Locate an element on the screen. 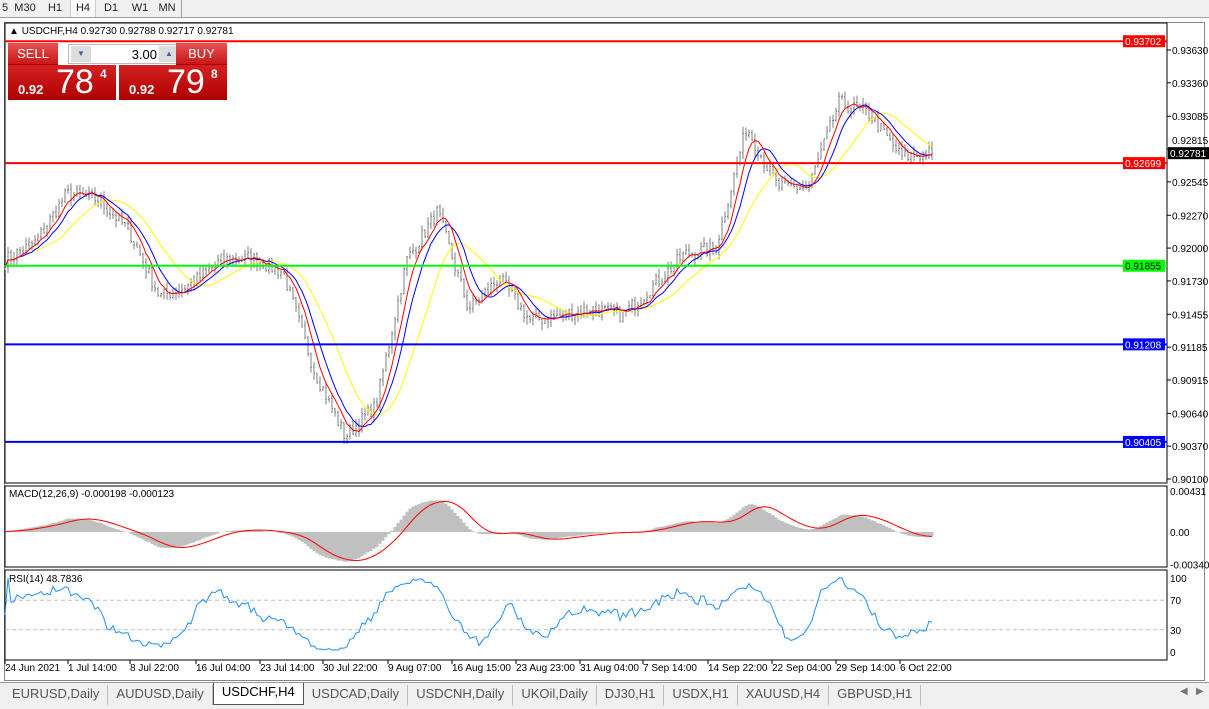 This screenshot has height=709, width=1209. timeframe-5: 5 is located at coordinates (5, 8).